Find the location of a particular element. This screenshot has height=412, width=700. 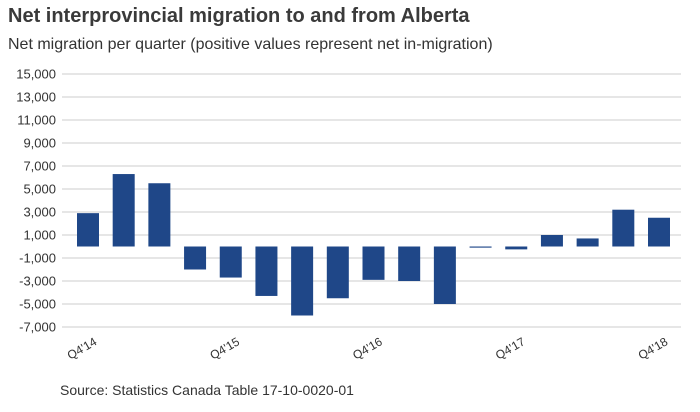

y-tick-label: 15,000 is located at coordinates (36, 74).